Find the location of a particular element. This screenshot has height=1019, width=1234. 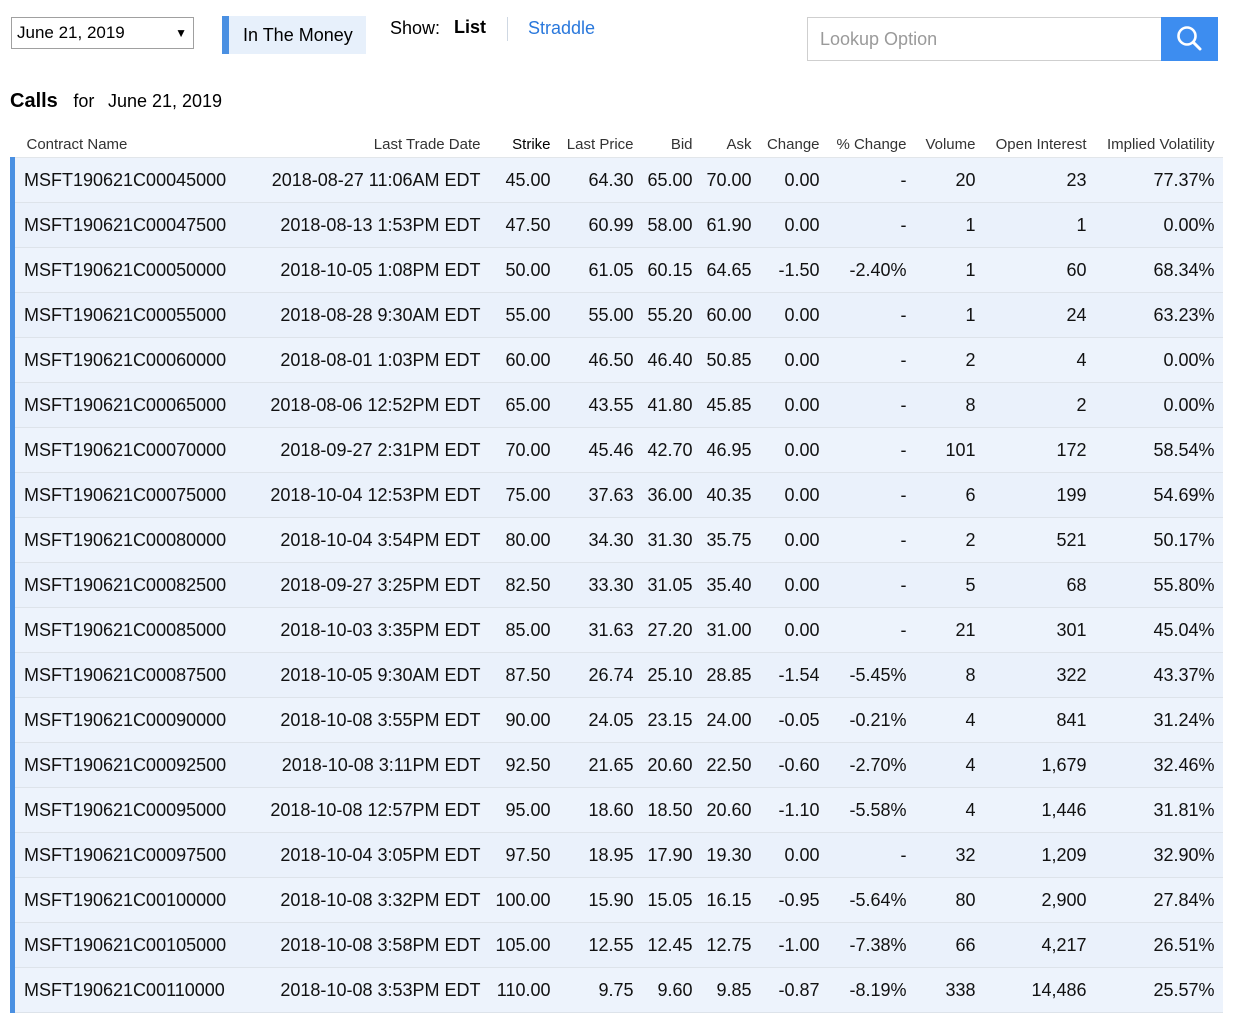

last-price: 26.74 is located at coordinates (600, 675).